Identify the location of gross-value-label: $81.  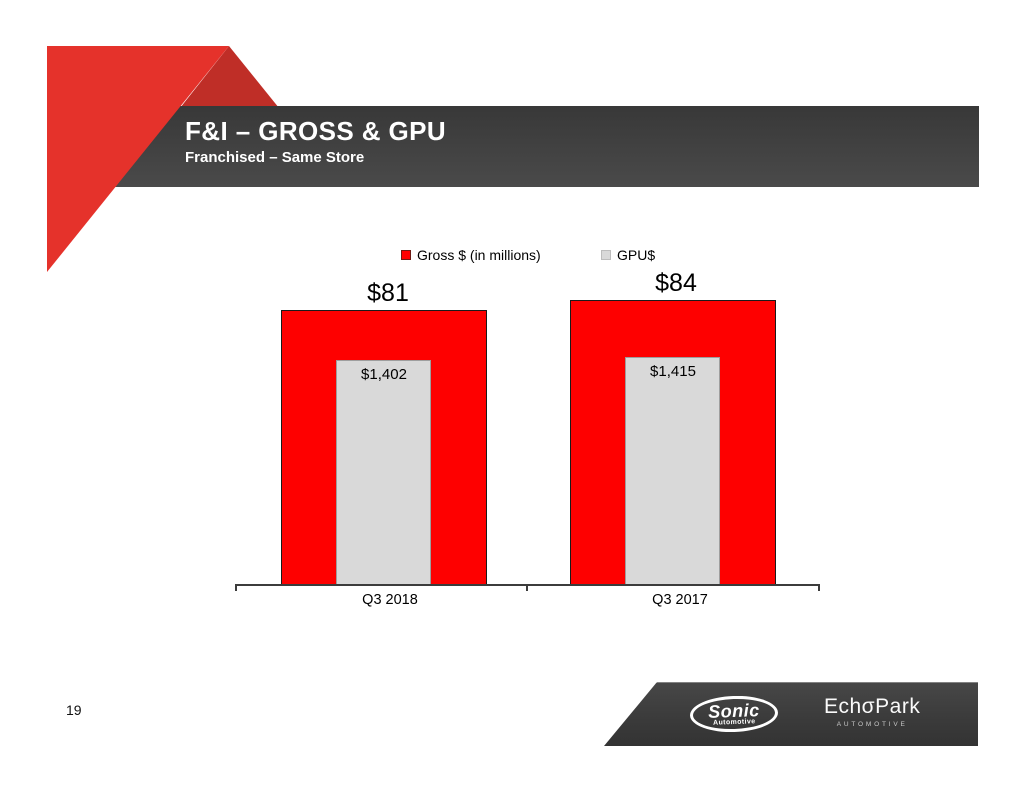
(388, 293).